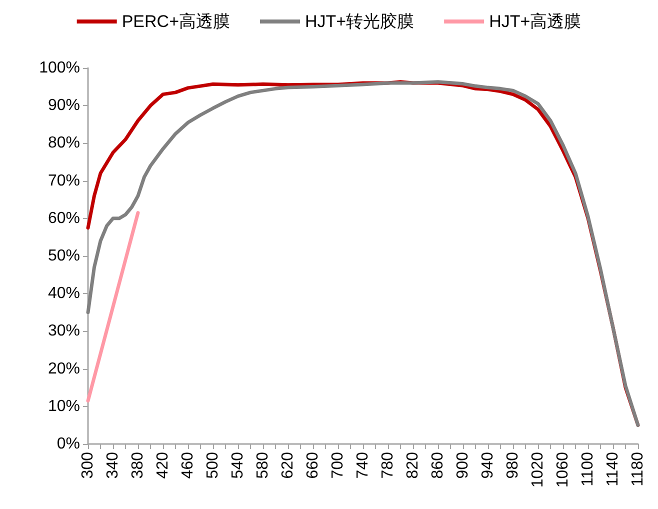 This screenshot has width=658, height=509. What do you see at coordinates (64, 256) in the screenshot?
I see `y-tick-label: 50%` at bounding box center [64, 256].